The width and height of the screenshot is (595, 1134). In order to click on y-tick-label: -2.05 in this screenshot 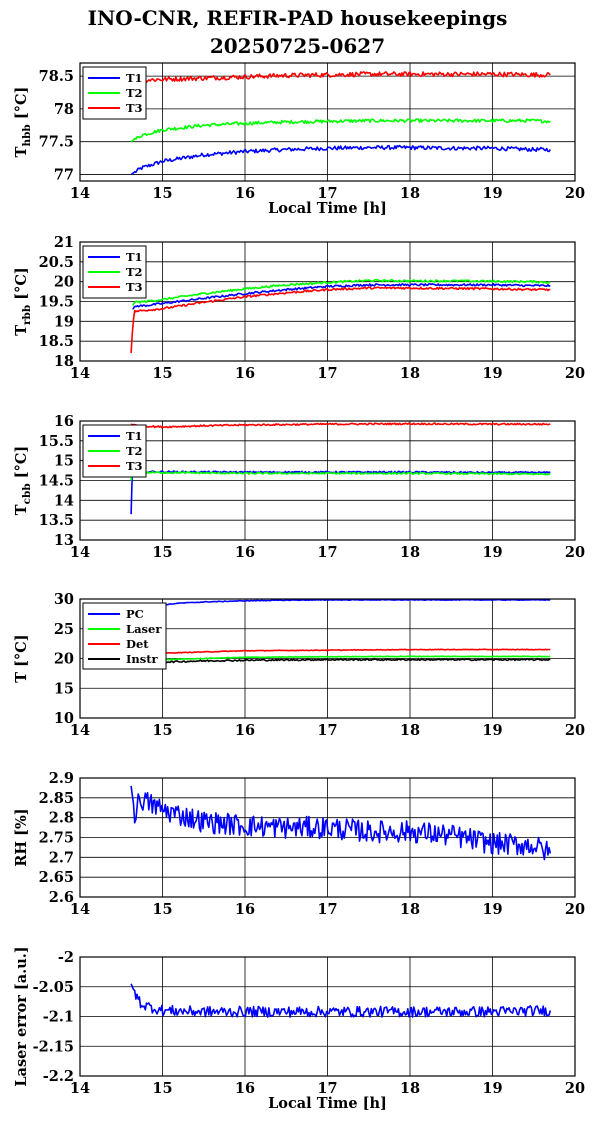, I will do `click(53, 987)`.